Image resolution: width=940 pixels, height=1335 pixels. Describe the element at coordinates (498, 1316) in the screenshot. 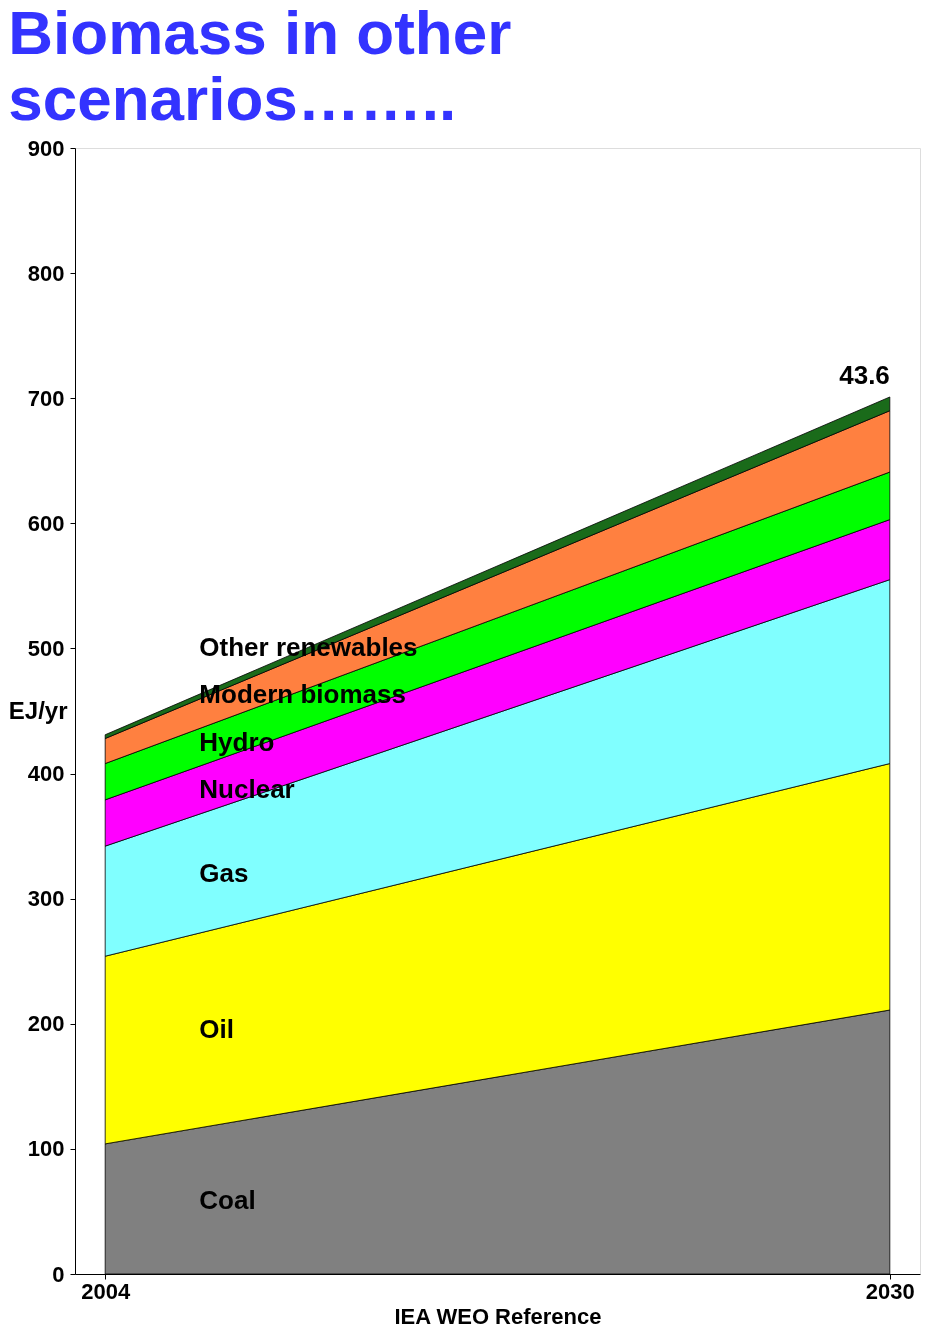

I see `x-axis-title: IEA WEO Reference` at that location.